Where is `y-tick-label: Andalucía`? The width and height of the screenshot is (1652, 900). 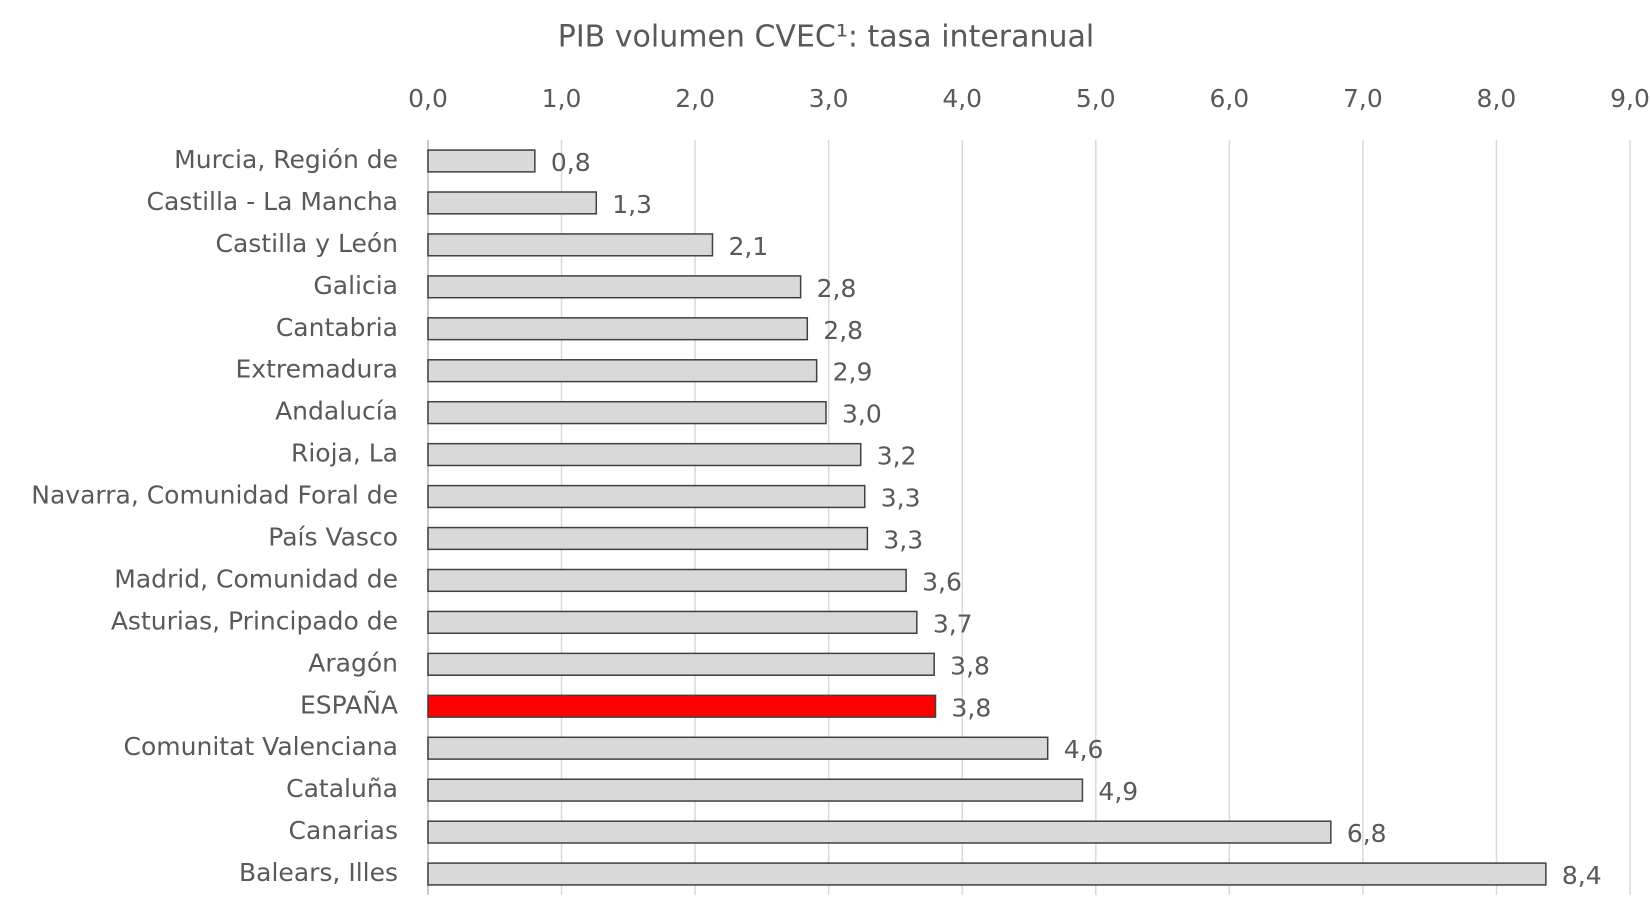 y-tick-label: Andalucía is located at coordinates (336, 411).